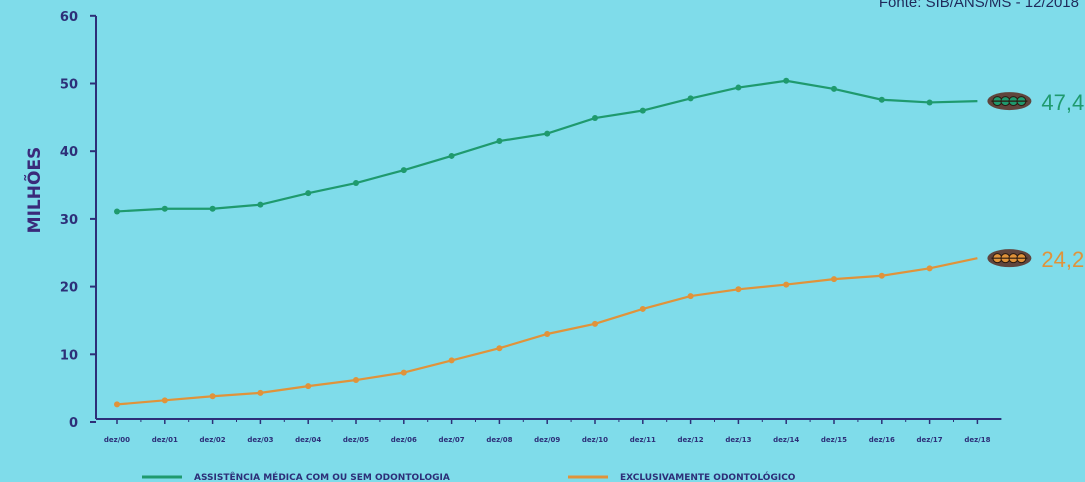  What do you see at coordinates (69, 17) in the screenshot?
I see `y-tick-label: 60` at bounding box center [69, 17].